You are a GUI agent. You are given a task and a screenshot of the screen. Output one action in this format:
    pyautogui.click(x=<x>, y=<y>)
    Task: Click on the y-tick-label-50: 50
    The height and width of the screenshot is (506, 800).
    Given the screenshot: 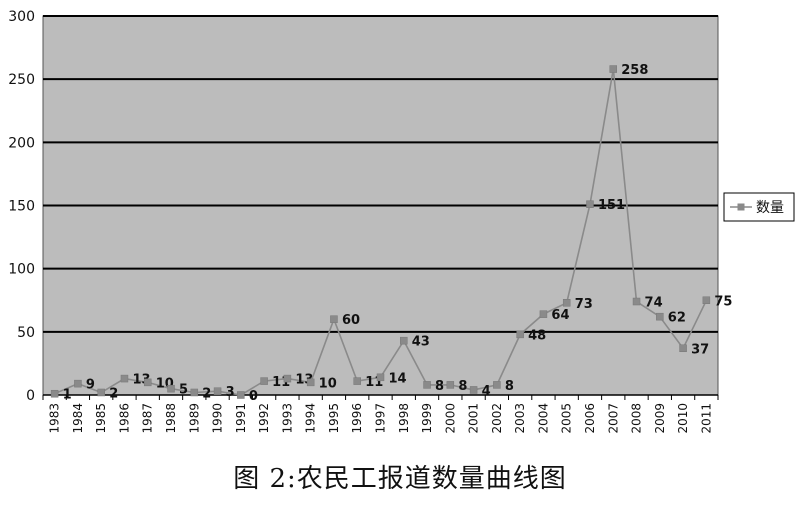 What is the action you would take?
    pyautogui.click(x=26, y=333)
    